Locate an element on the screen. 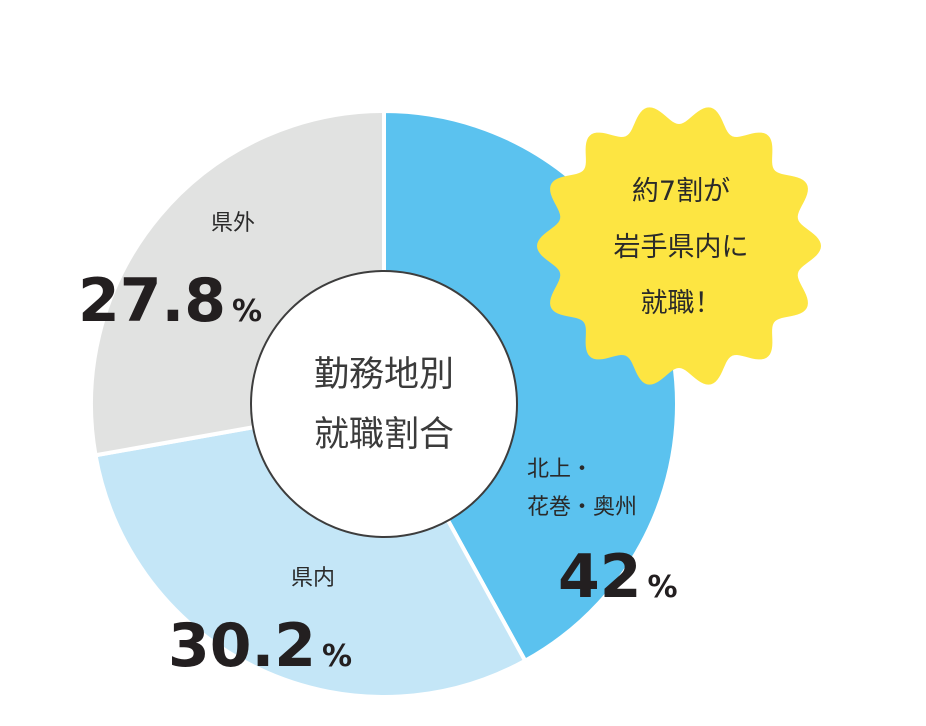  slice-value-number: 30.2 is located at coordinates (242, 646).